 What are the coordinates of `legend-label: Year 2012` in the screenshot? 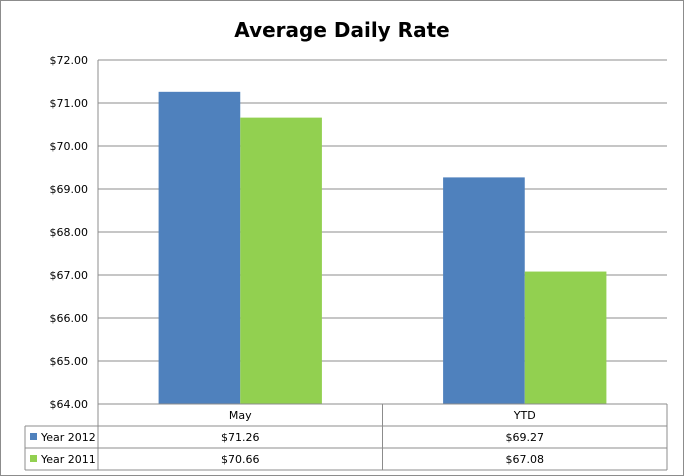 It's located at (68, 437).